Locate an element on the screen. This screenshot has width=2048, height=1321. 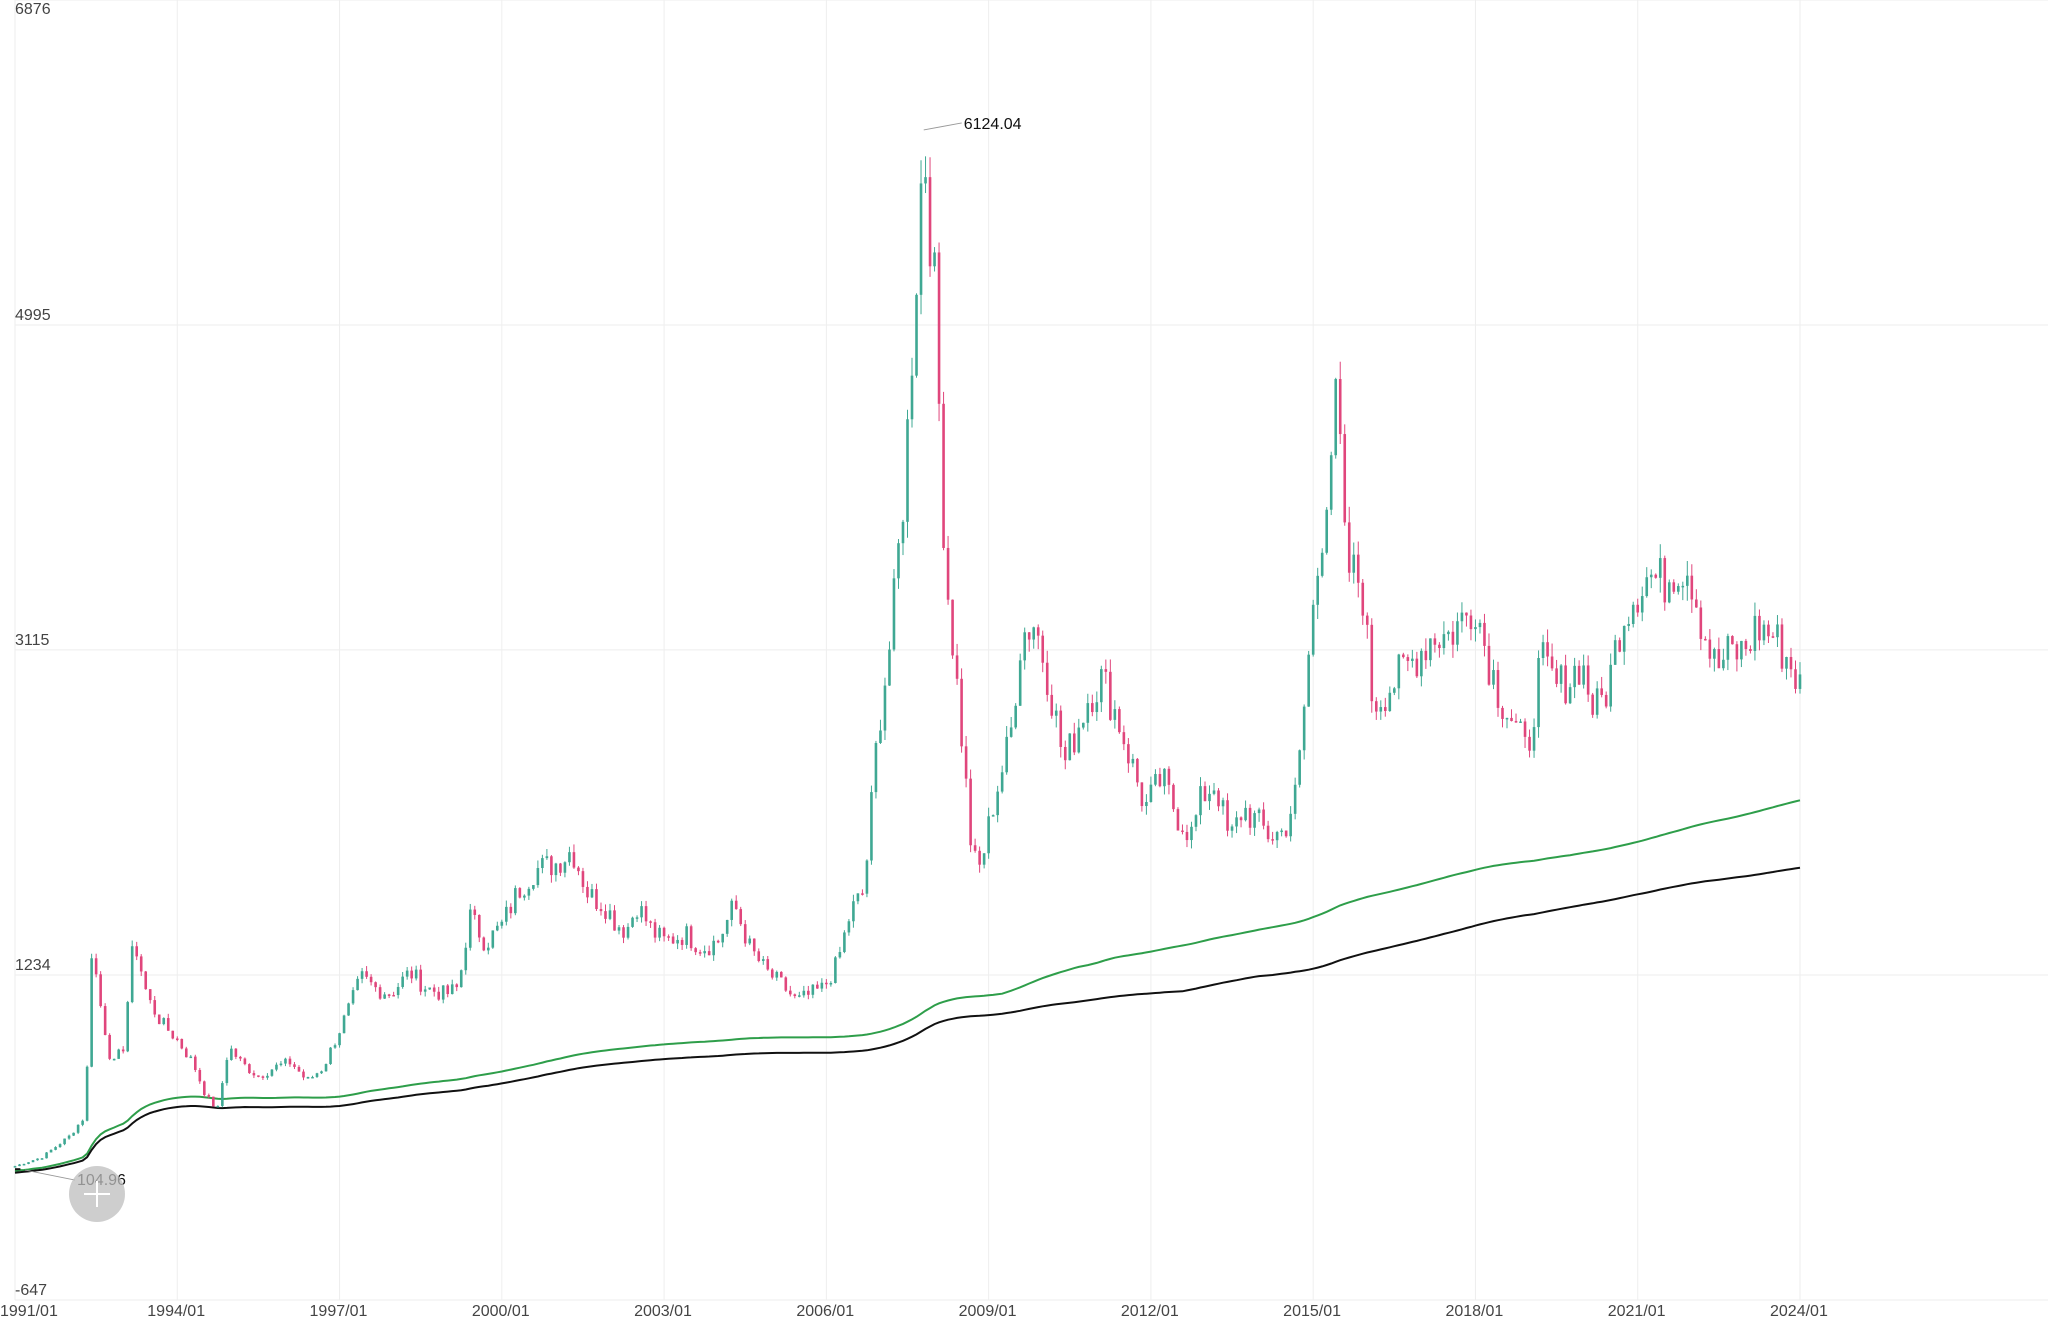
x-tick-label: 2012/01 is located at coordinates (1150, 1309).